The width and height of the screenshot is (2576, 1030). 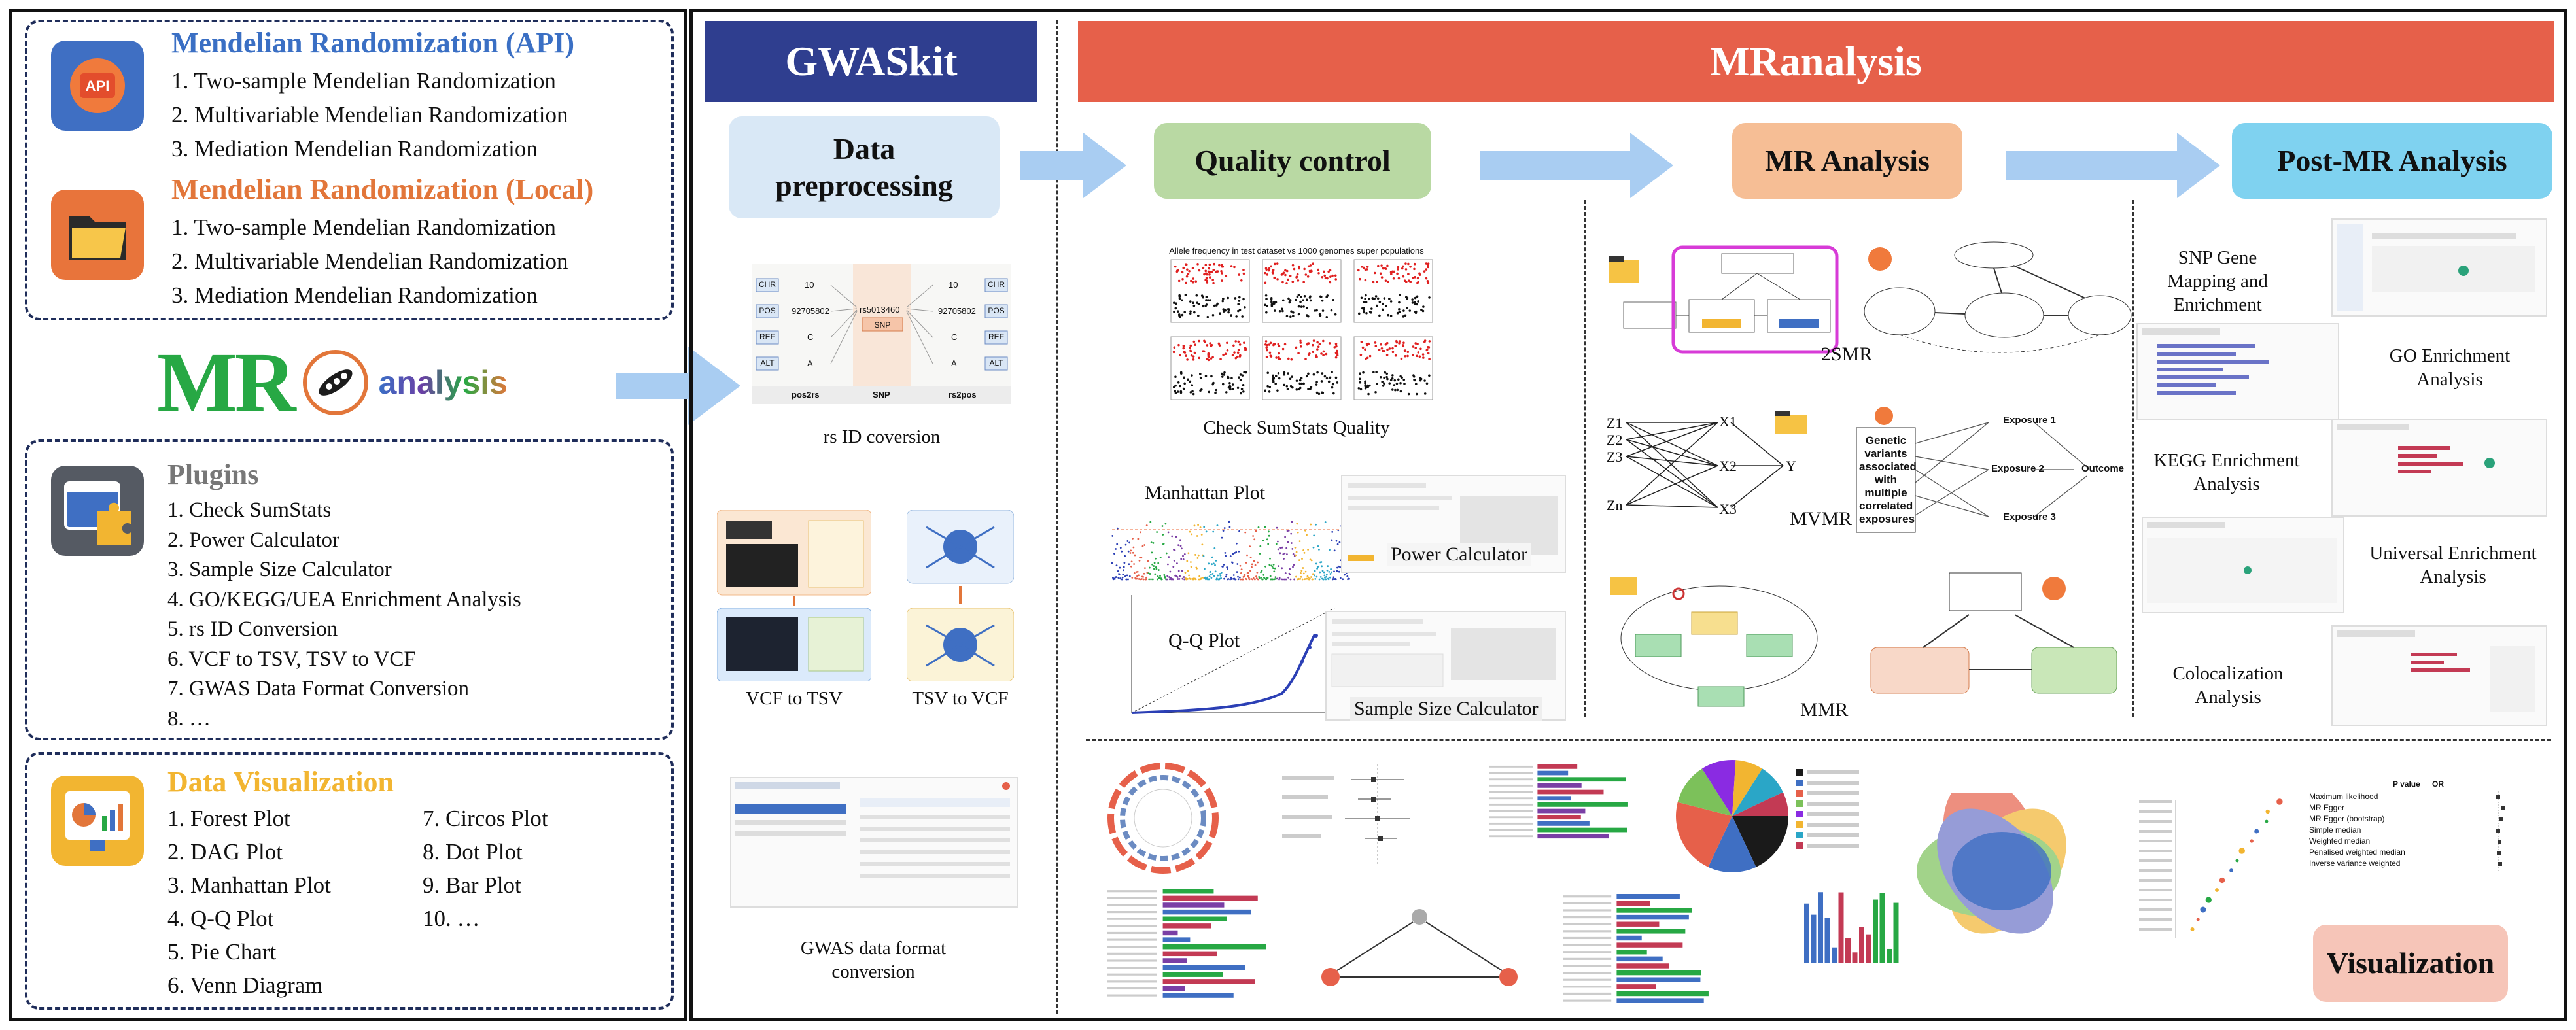 I want to click on list-item: 6. VCF to TSV, TSV to VCF, so click(x=292, y=659).